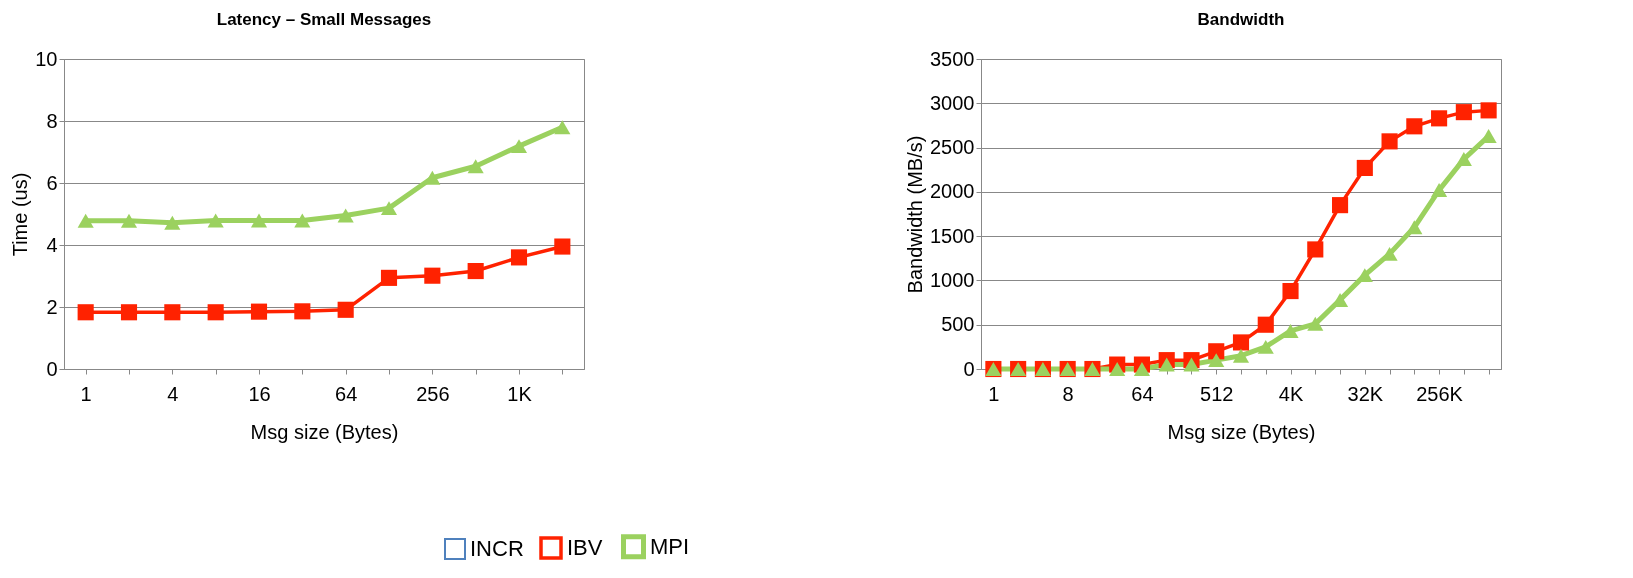 Image resolution: width=1633 pixels, height=578 pixels. What do you see at coordinates (52, 244) in the screenshot?
I see `y-tick-label: 4` at bounding box center [52, 244].